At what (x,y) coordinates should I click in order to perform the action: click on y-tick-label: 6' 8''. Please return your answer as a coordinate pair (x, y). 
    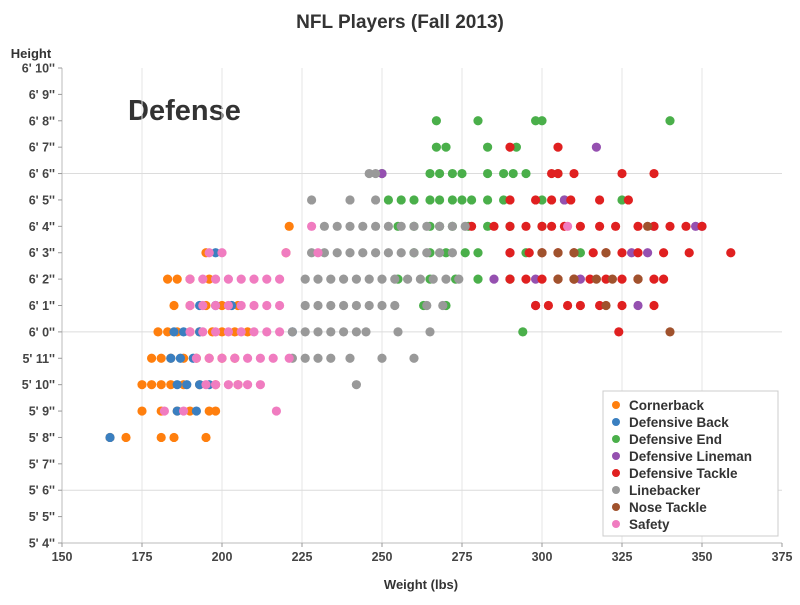
    Looking at the image, I should click on (42, 121).